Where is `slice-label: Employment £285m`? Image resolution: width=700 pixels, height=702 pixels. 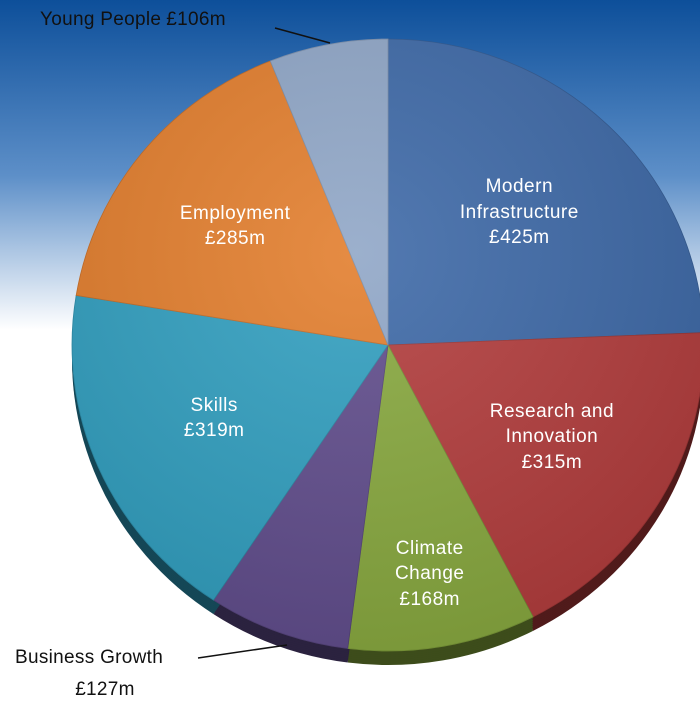
slice-label: Employment £285m is located at coordinates (235, 226).